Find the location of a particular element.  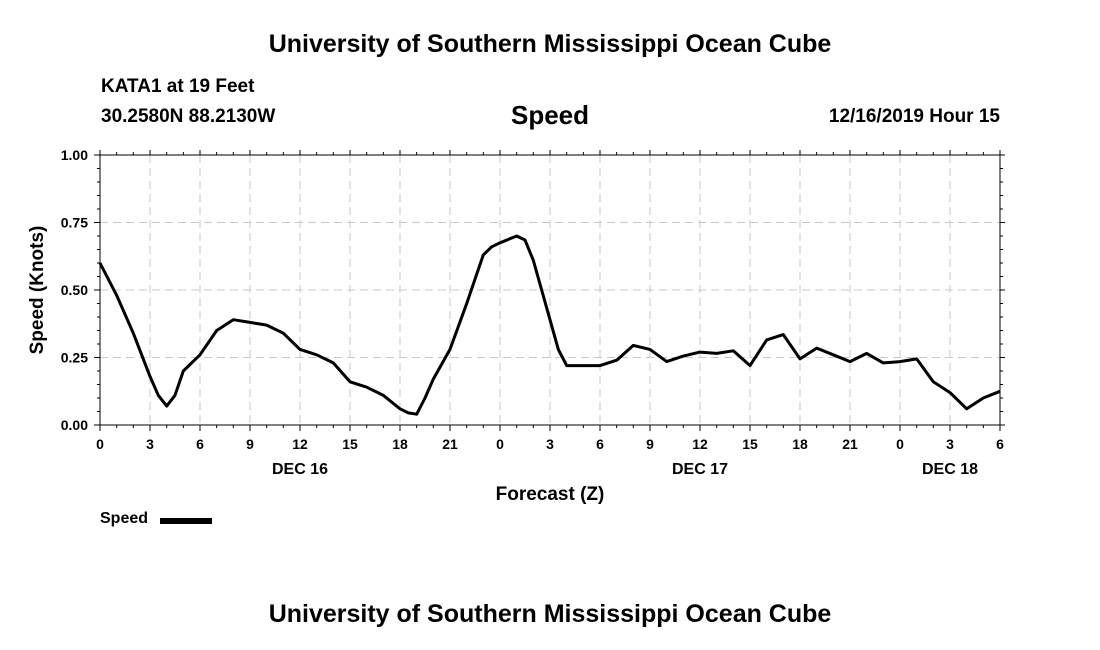

coordinates-label: 30.2580N 88.2130W is located at coordinates (188, 116).